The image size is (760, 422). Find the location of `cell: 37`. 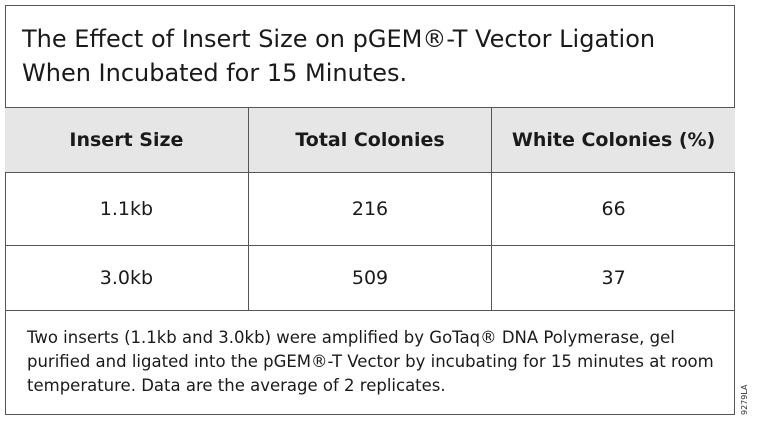

cell: 37 is located at coordinates (613, 278).